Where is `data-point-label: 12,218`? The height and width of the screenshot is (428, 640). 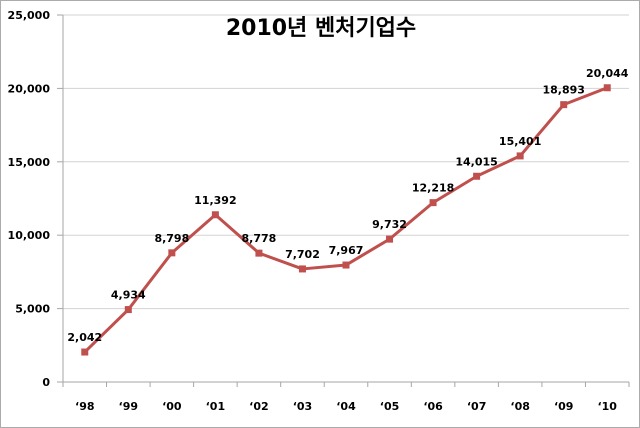
data-point-label: 12,218 is located at coordinates (433, 188).